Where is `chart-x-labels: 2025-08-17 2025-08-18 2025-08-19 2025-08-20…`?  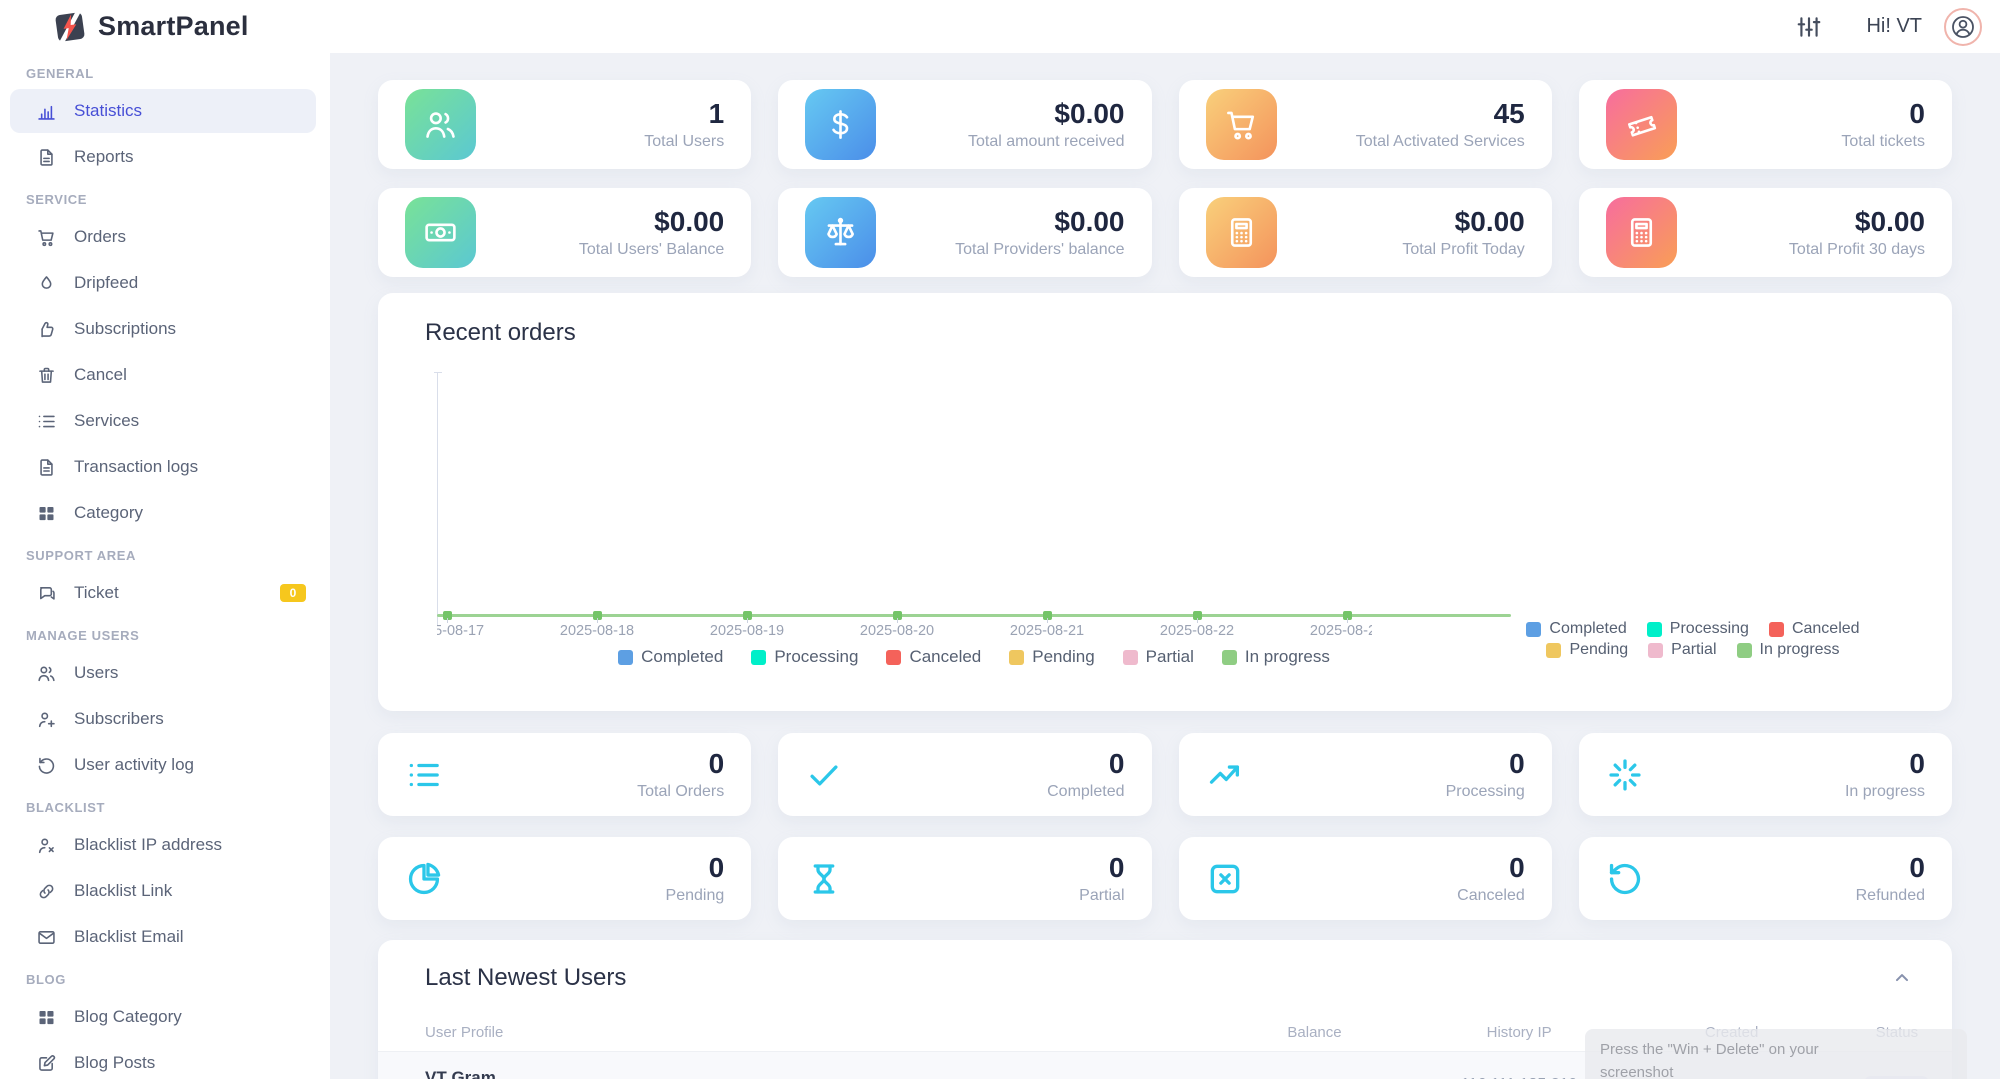
chart-x-labels: 2025-08-17 2025-08-18 2025-08-19 2025-08-20… is located at coordinates (904, 633).